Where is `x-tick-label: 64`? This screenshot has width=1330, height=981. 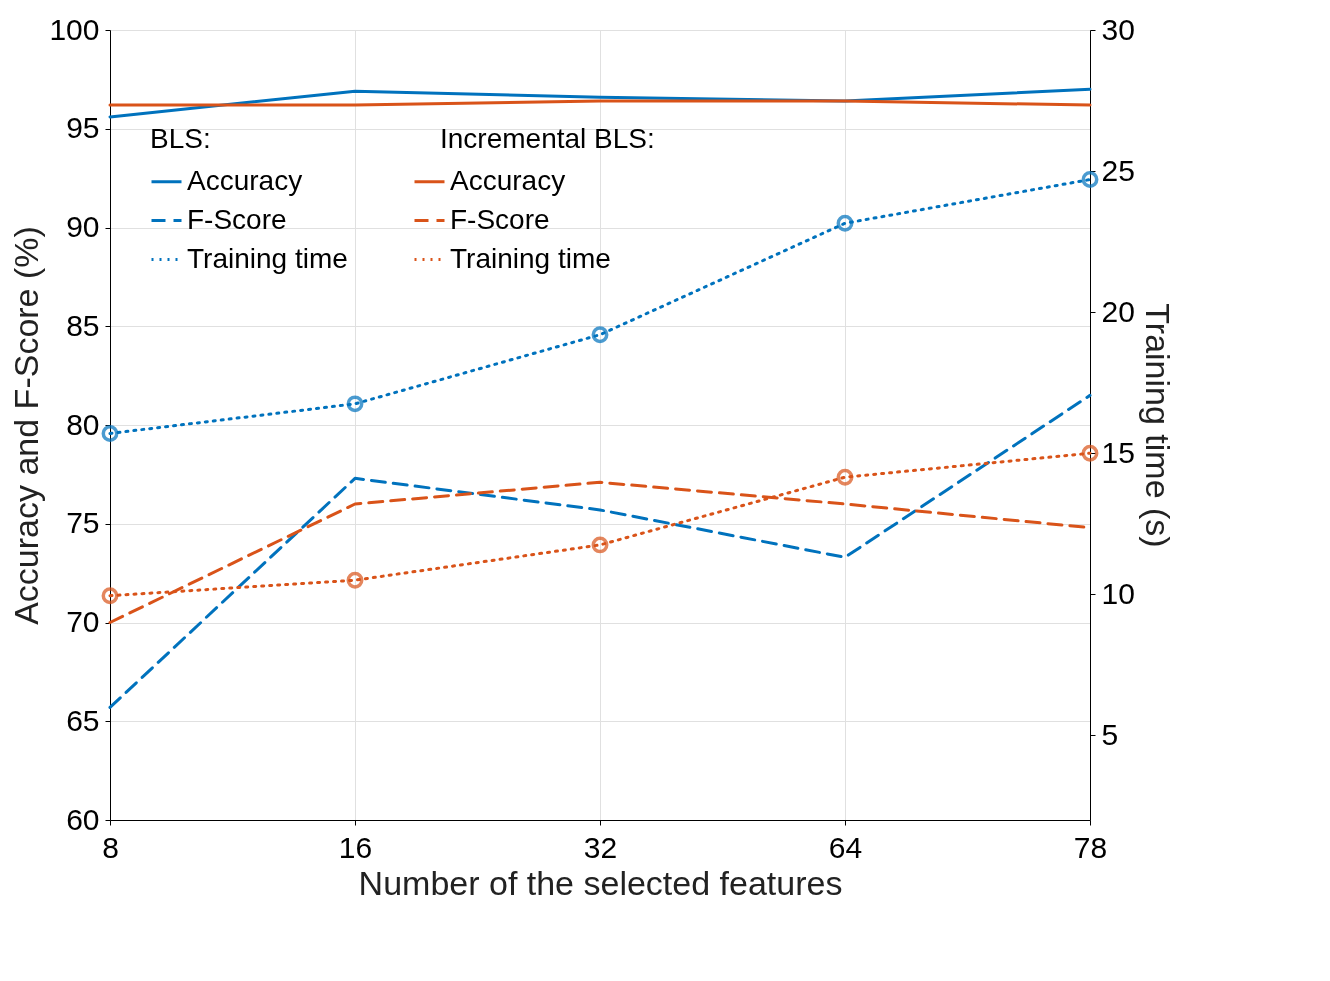
x-tick-label: 64 is located at coordinates (845, 847).